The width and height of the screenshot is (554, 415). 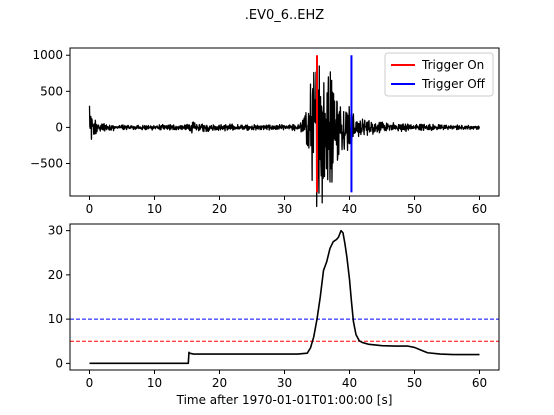 I want to click on y-tick-label: 500, so click(x=51, y=91).